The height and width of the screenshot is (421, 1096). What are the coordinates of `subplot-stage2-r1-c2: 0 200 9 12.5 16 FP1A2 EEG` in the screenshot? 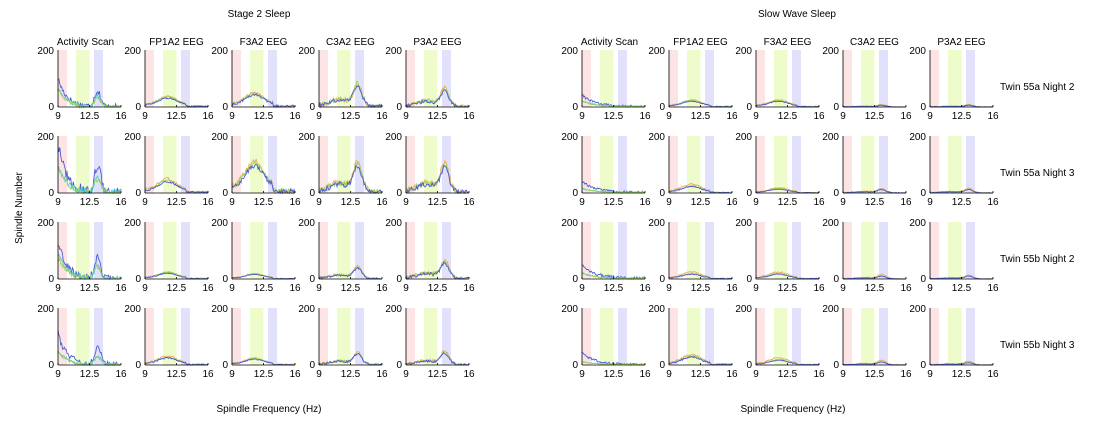 It's located at (169, 79).